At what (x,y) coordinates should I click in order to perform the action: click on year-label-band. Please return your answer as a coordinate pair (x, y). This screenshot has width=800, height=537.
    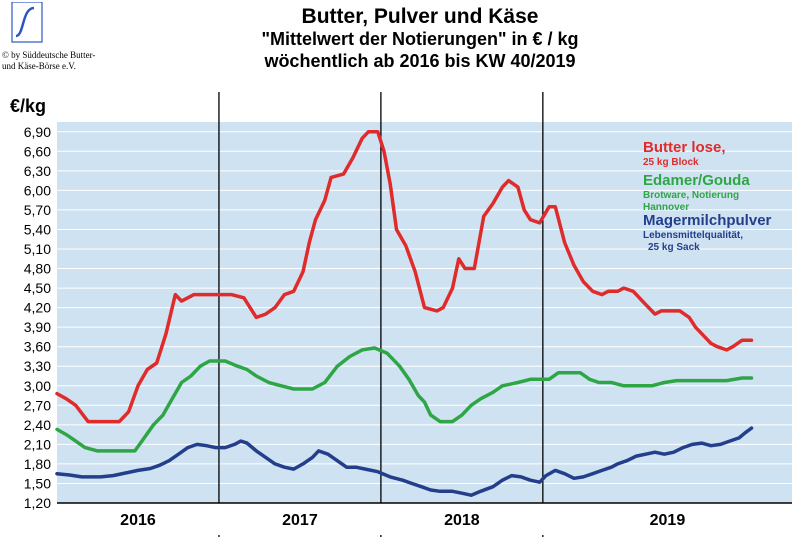
    Looking at the image, I should click on (424, 519).